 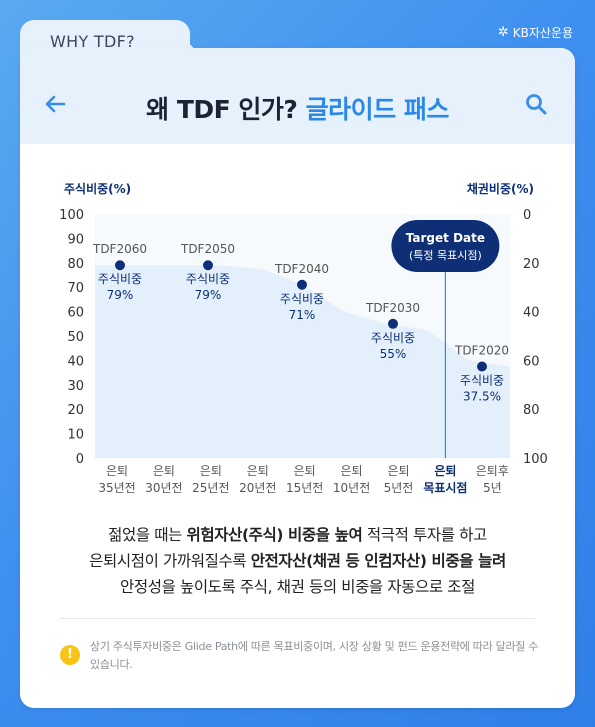 What do you see at coordinates (531, 410) in the screenshot?
I see `right-tick-label: 80` at bounding box center [531, 410].